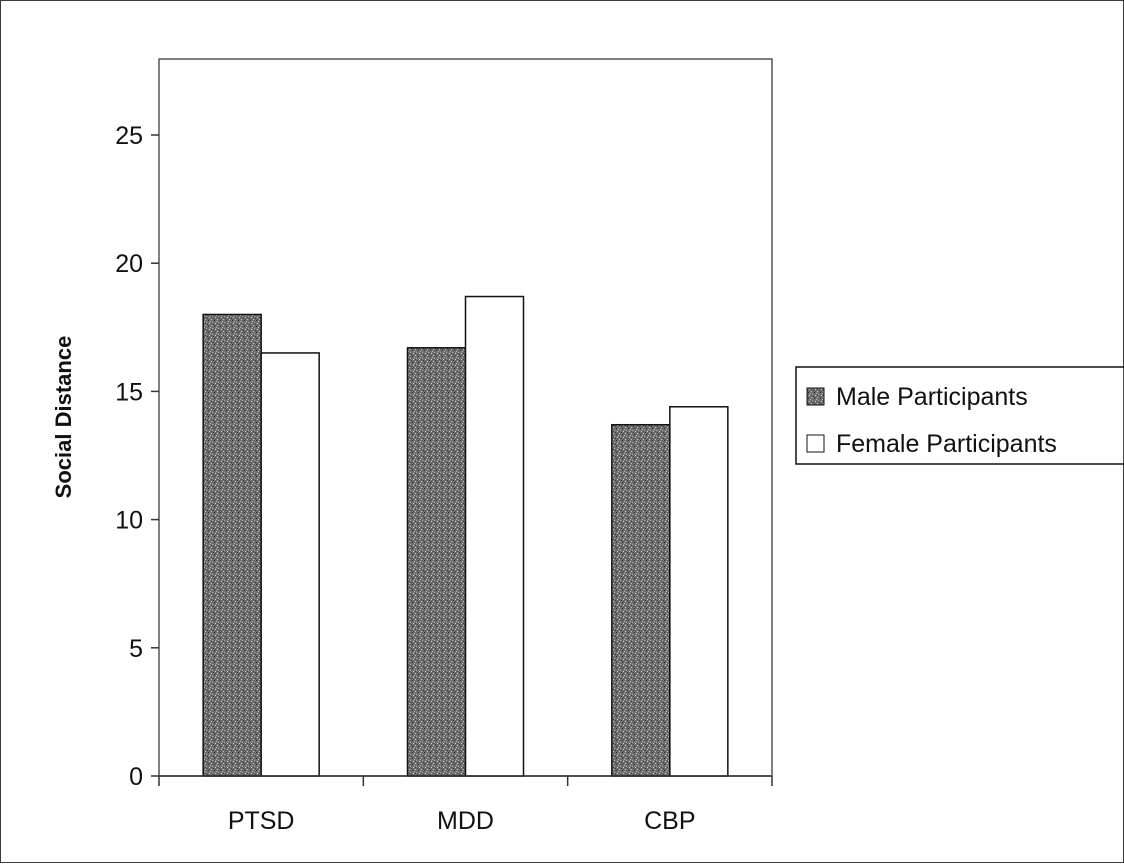 This screenshot has width=1124, height=864. What do you see at coordinates (261, 821) in the screenshot?
I see `x-category-label: PTSD` at bounding box center [261, 821].